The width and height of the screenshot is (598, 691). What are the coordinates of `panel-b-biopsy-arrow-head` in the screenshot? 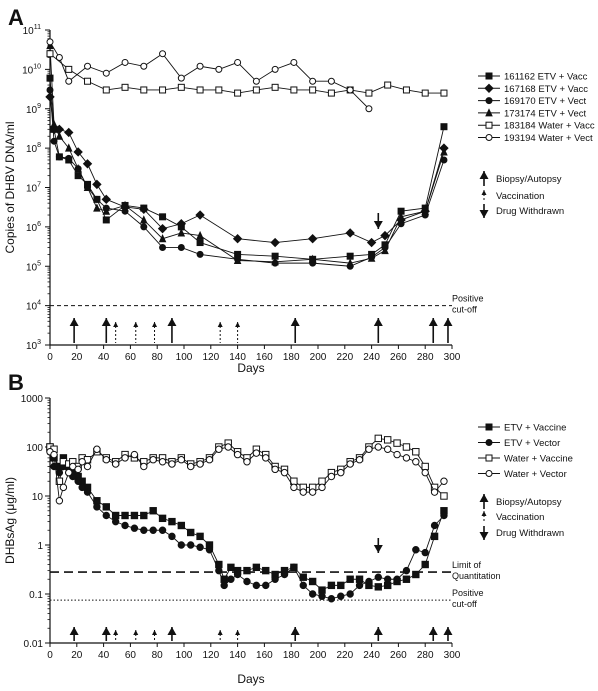 It's located at (106, 631).